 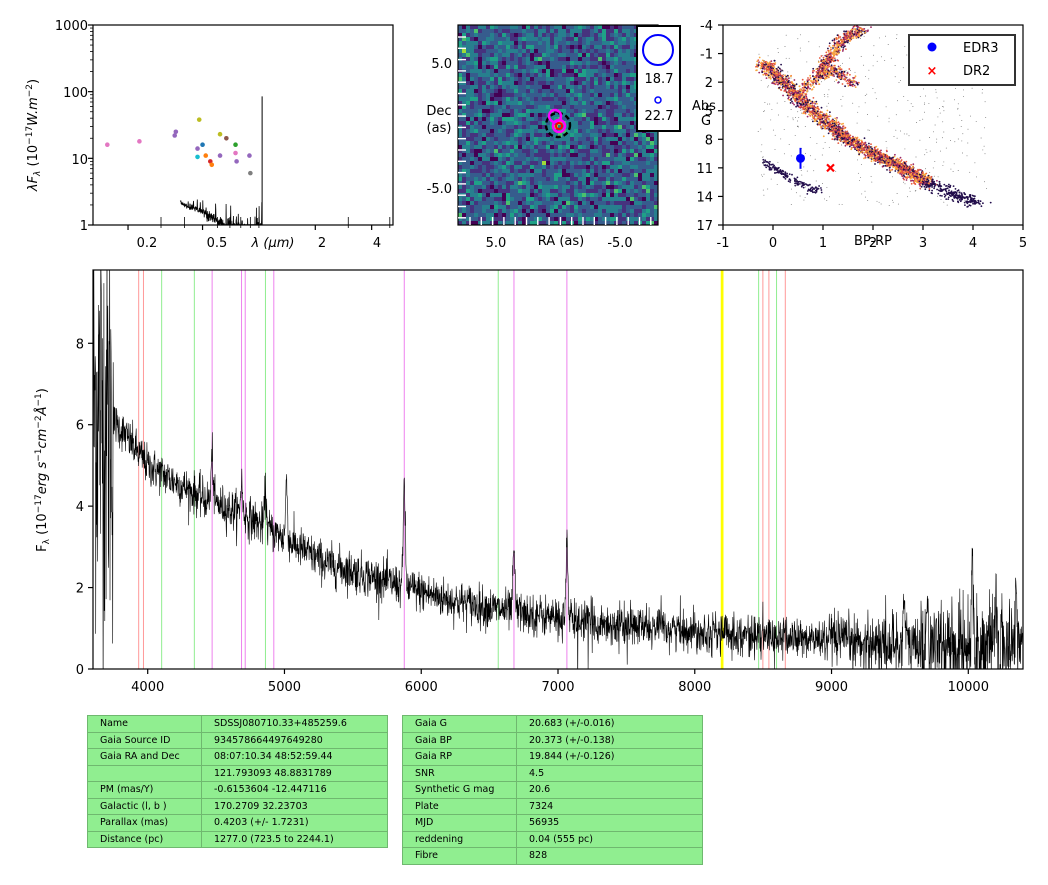 What do you see at coordinates (71, 26) in the screenshot?
I see `sed-ytick-label: 1000` at bounding box center [71, 26].